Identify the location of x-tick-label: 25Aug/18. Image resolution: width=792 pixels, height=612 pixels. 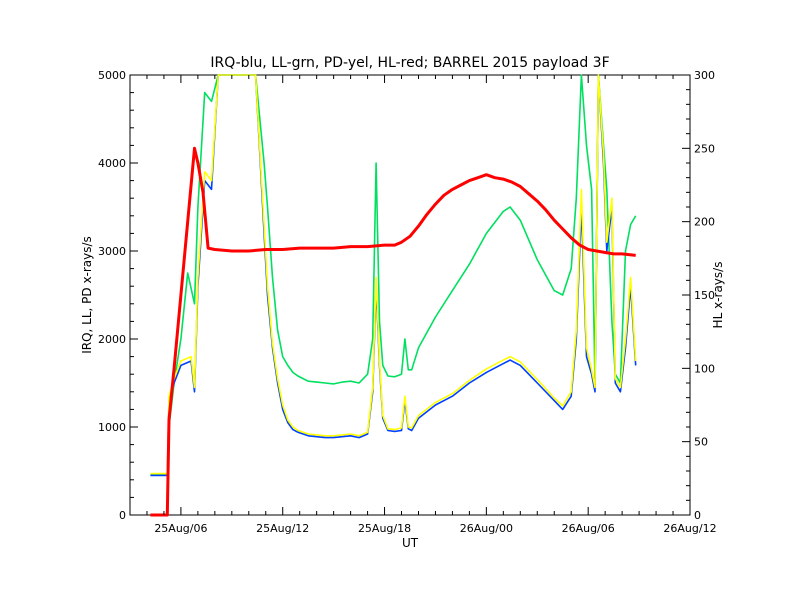
(384, 528).